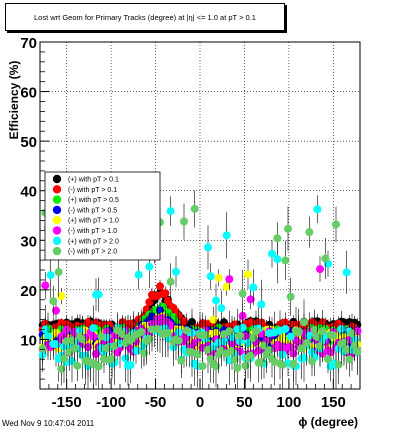 This screenshot has width=400, height=433. I want to click on x-tick-label: -150, so click(67, 402).